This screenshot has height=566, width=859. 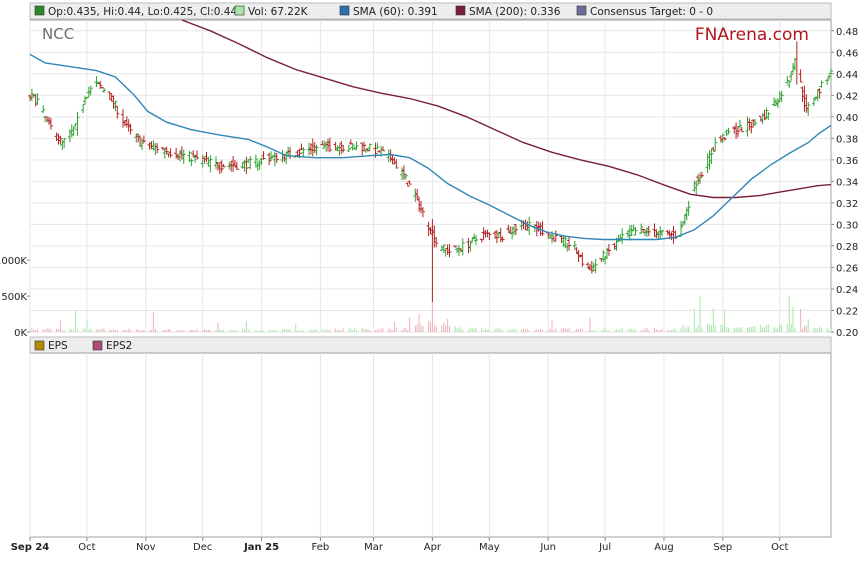 I want to click on legend-swatch-sma60, so click(x=344, y=10).